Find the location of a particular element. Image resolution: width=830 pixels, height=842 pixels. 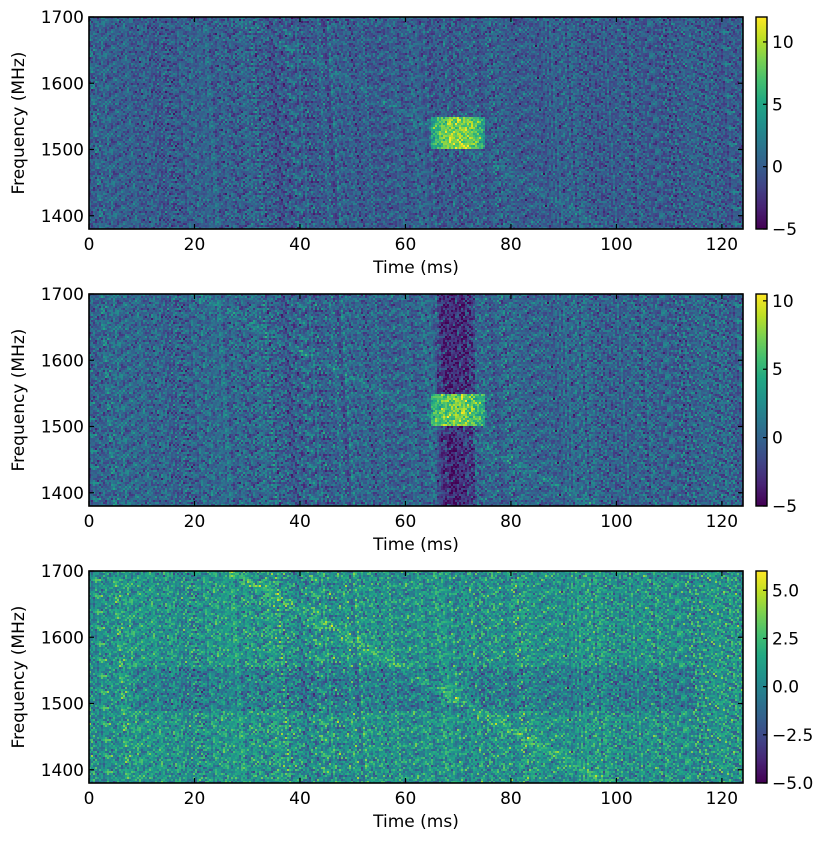

colorbar-tick-label: 2.5 is located at coordinates (785, 639).